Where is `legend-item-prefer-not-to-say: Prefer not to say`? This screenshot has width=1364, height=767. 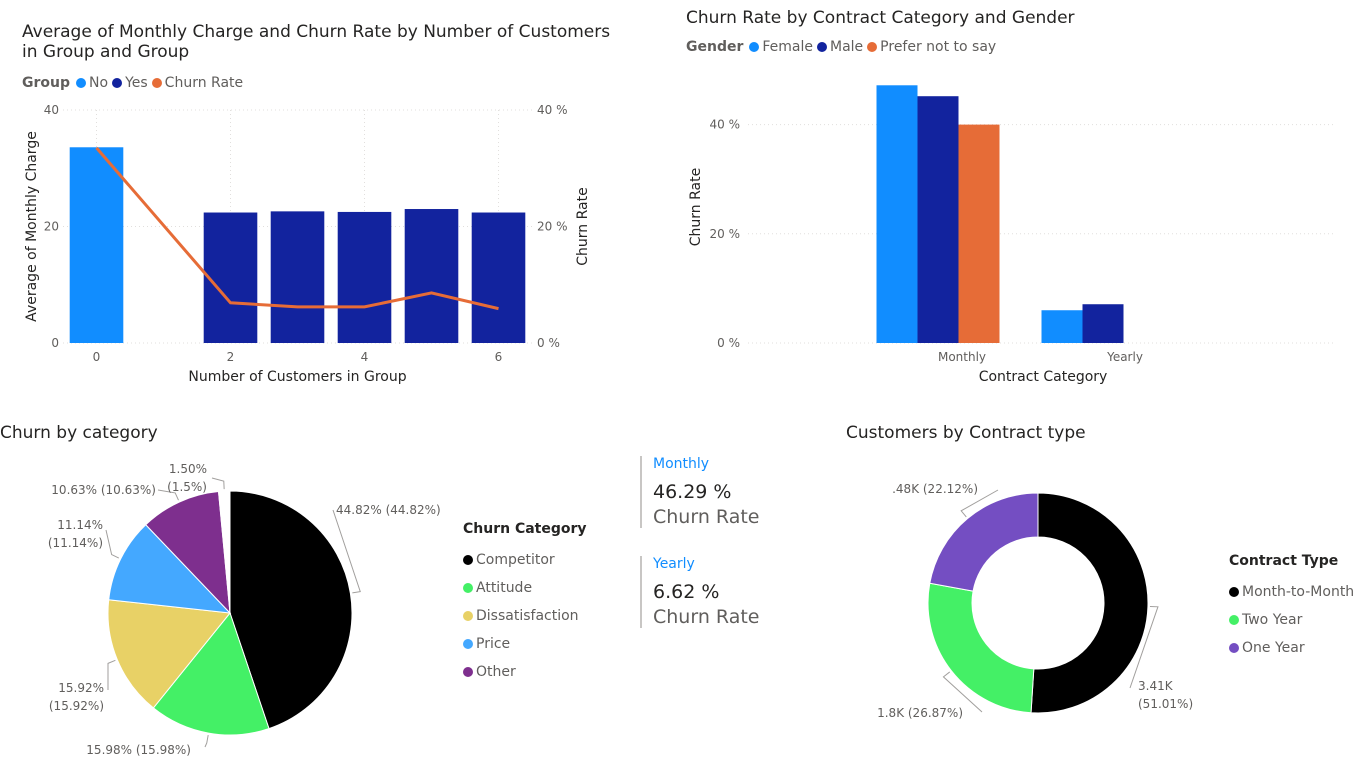
legend-item-prefer-not-to-say: Prefer not to say is located at coordinates (931, 47).